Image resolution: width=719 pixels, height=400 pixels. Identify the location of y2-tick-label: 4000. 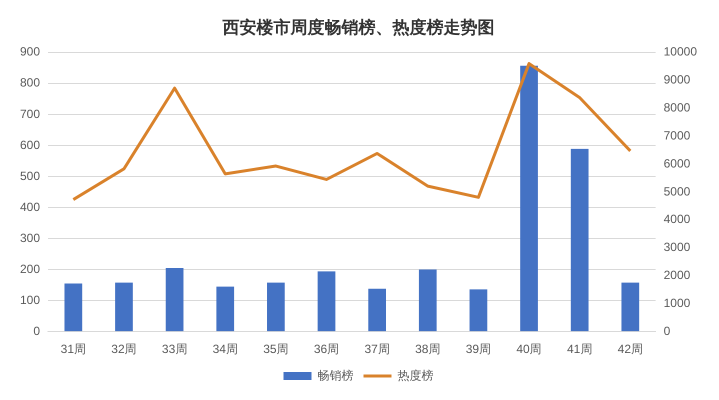
(677, 219).